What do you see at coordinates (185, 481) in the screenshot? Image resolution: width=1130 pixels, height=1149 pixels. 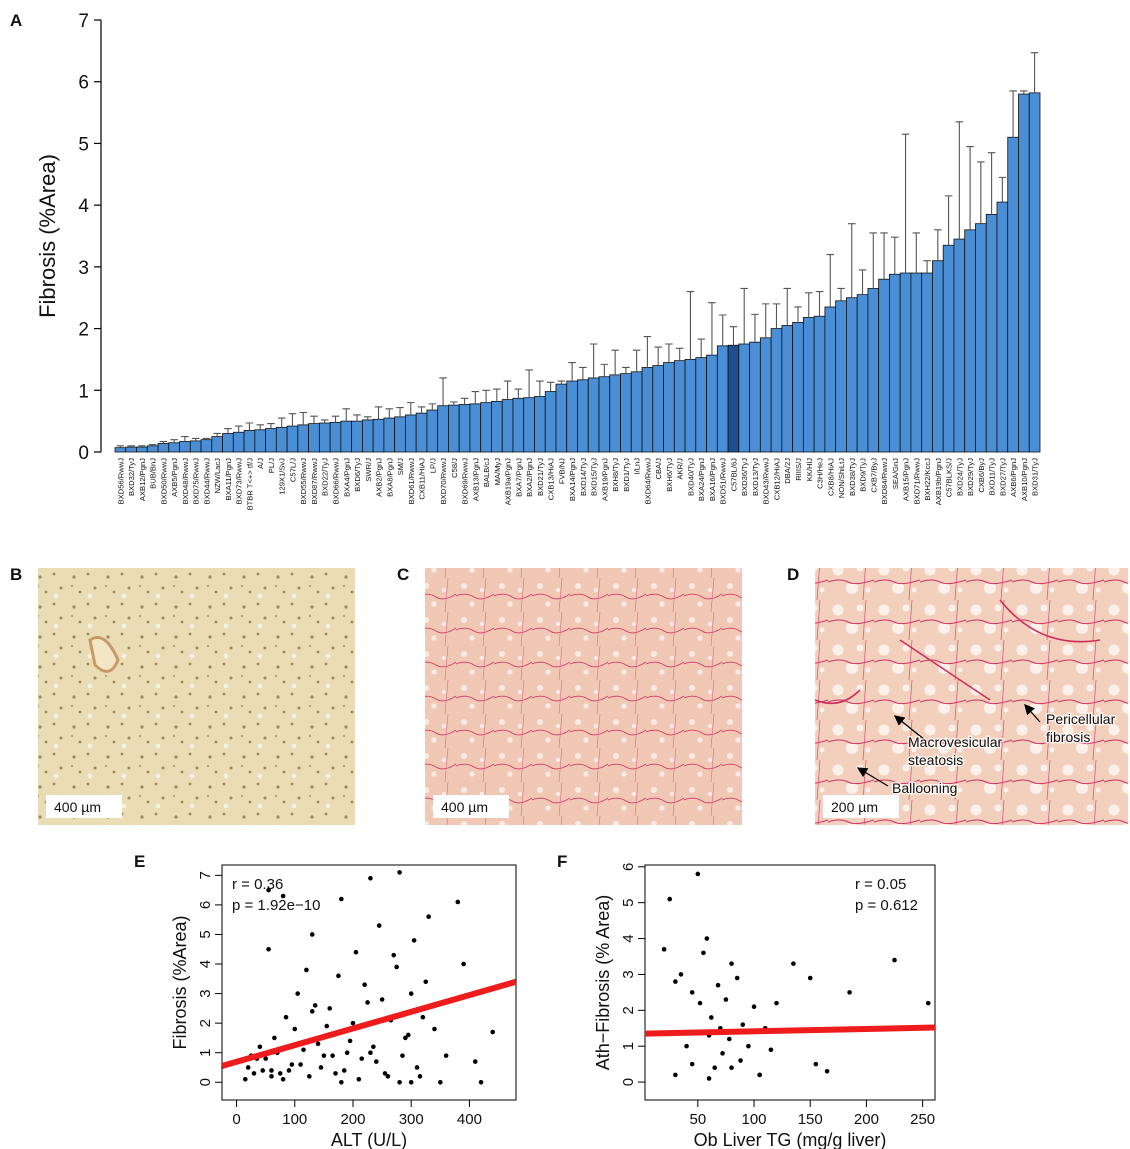 I see `x-tick-label: BXD48/RwwJ` at bounding box center [185, 481].